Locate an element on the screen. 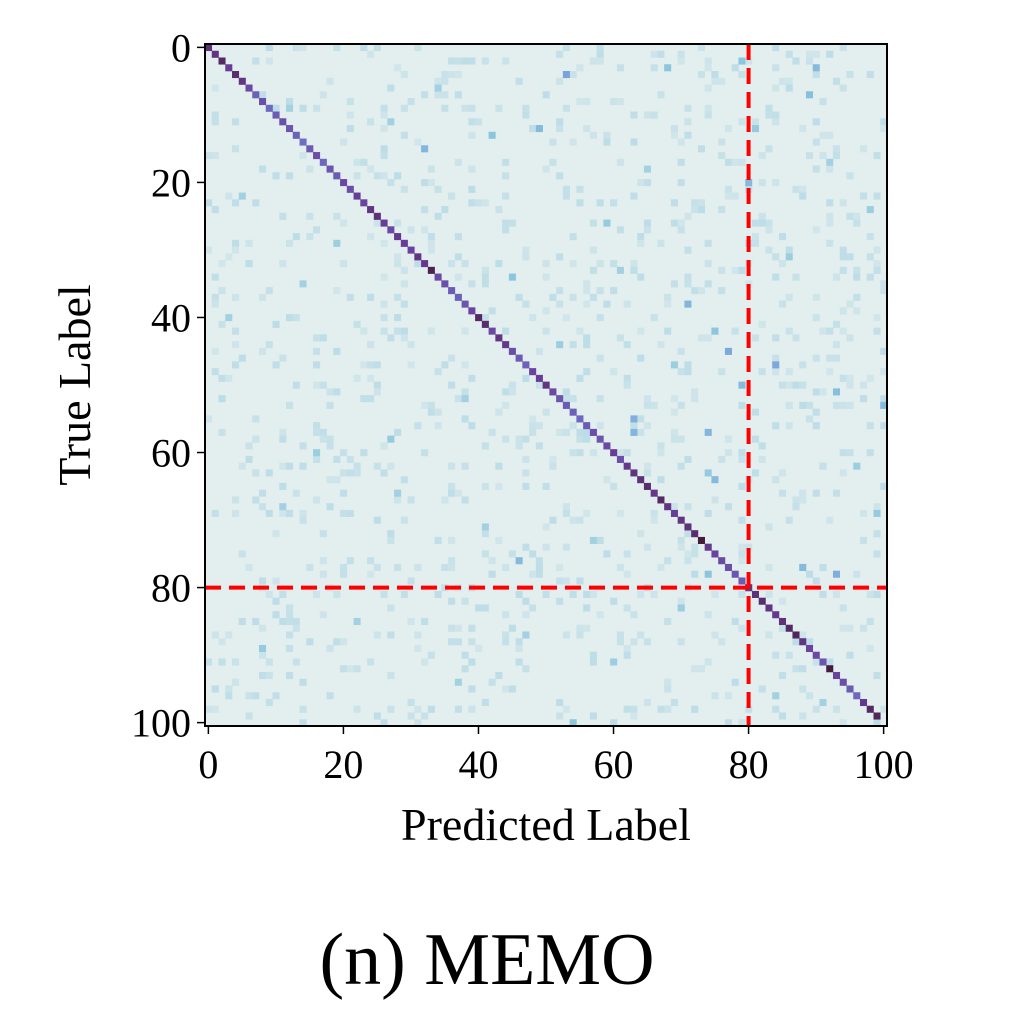  y-tick-label: 40 is located at coordinates (171, 317).